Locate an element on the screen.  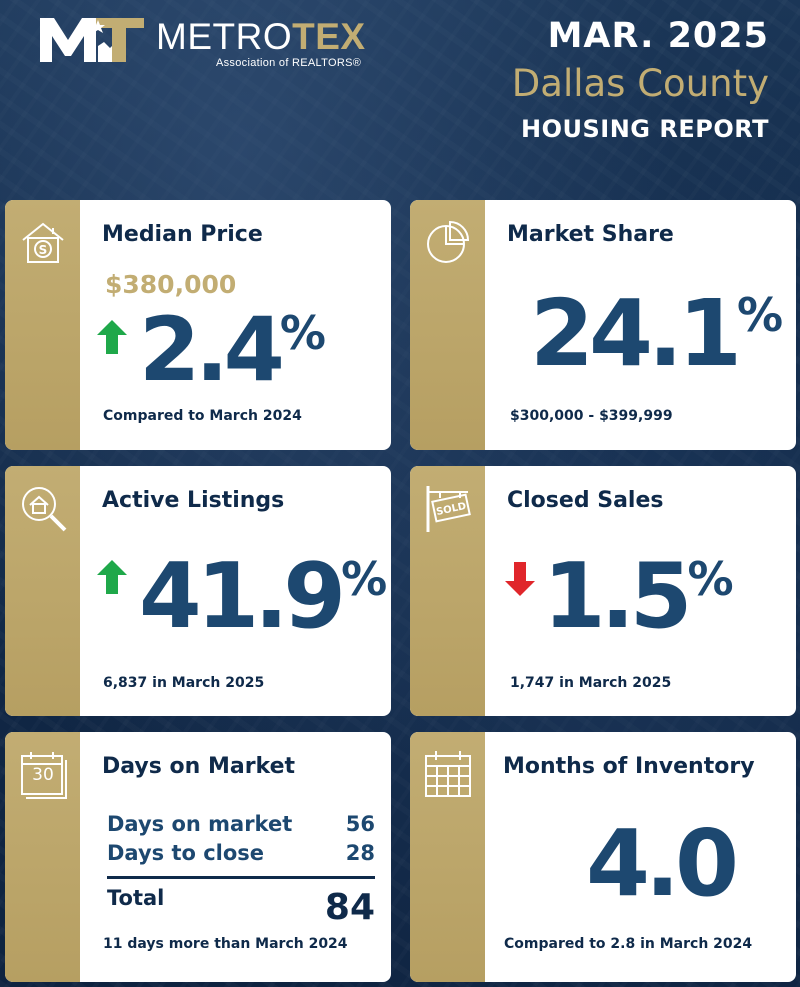
card-title: Days on Market is located at coordinates (199, 766).